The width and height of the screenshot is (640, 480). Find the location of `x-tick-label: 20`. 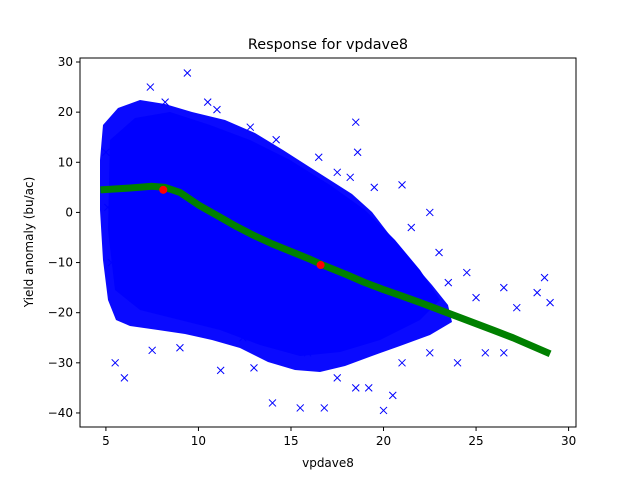

x-tick-label: 20 is located at coordinates (383, 441).